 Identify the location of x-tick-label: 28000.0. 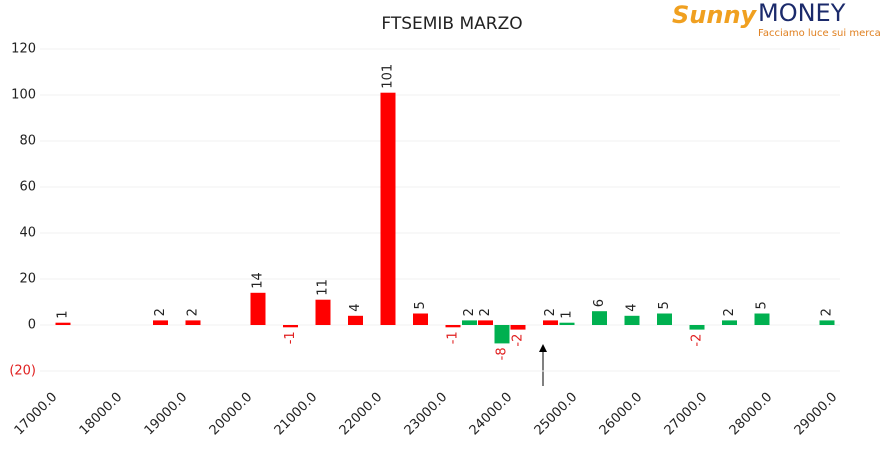
(751, 414).